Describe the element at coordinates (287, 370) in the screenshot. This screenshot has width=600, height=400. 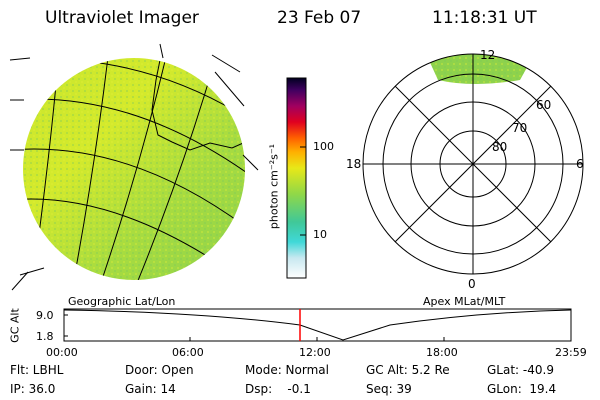
I see `info-mode: Mode: Normal` at that location.